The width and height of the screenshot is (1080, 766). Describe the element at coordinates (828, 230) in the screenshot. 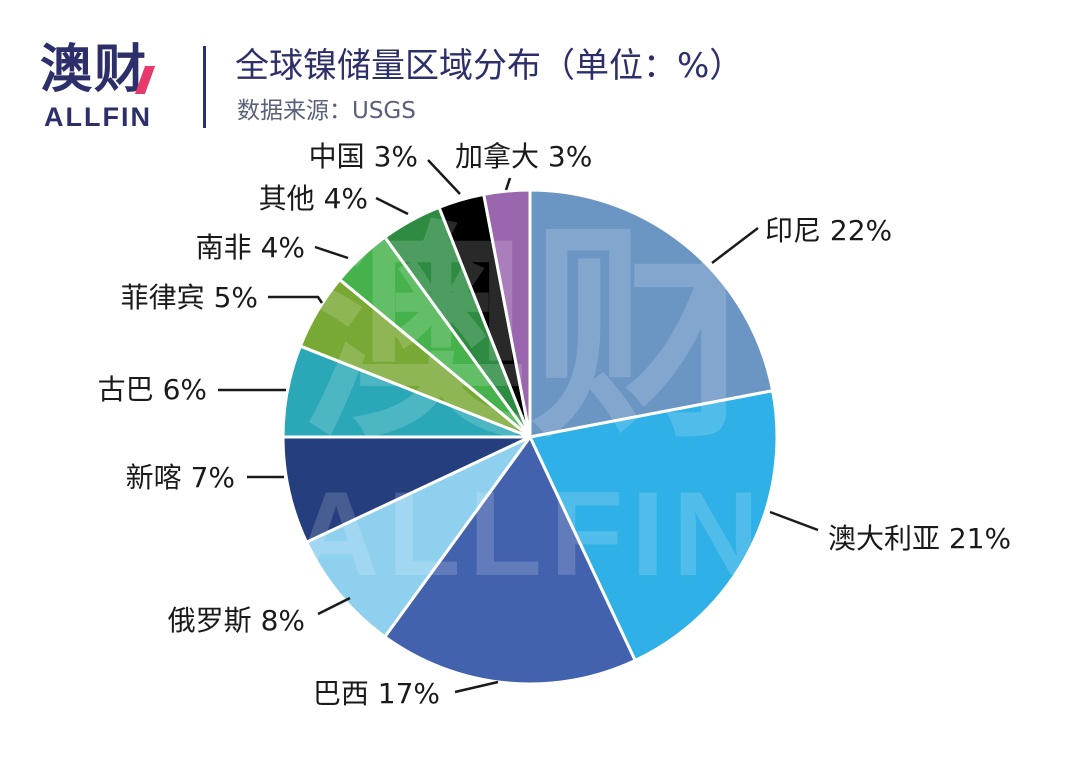

I see `slice-label: 印尼 22%` at that location.